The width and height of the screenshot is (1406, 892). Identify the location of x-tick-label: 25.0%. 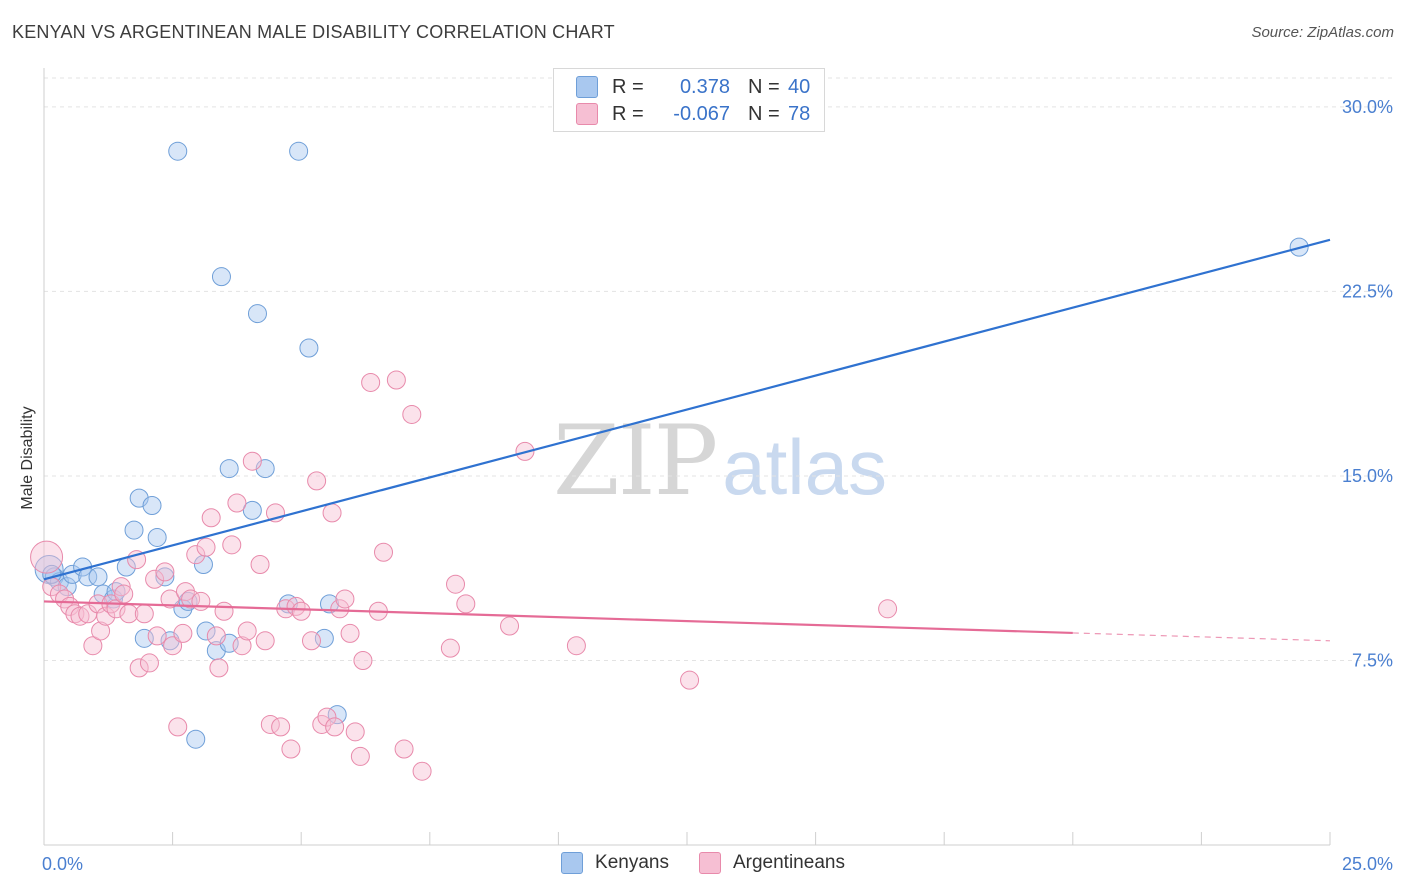
(1367, 864).